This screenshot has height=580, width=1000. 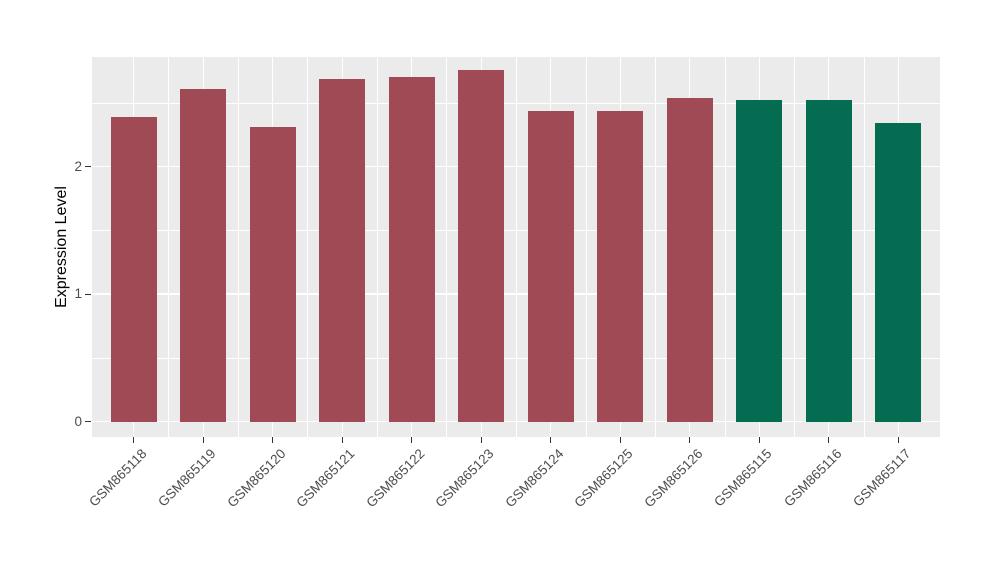 What do you see at coordinates (673, 478) in the screenshot?
I see `x-axis-tick-label: GSM865126` at bounding box center [673, 478].